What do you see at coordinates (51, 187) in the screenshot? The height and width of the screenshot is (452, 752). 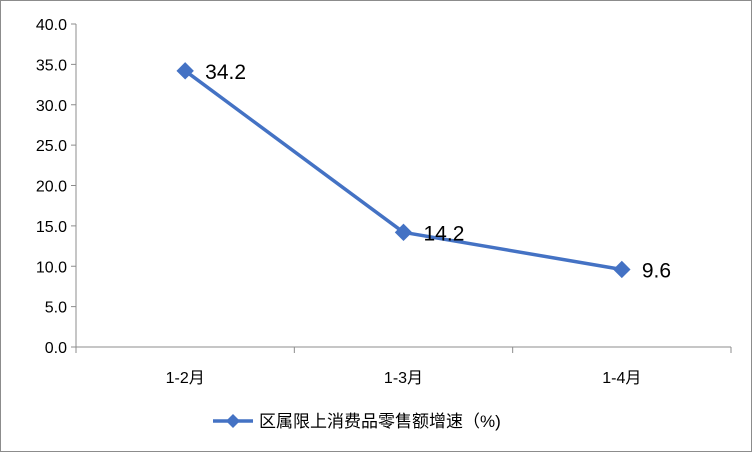 I see `y-tick-label: 20.0` at bounding box center [51, 187].